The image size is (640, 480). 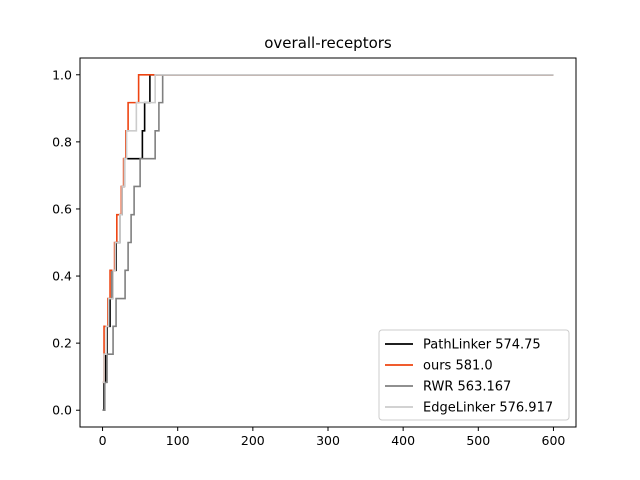 I want to click on legend-label-3: EdgeLinker 576.917, so click(x=488, y=408).